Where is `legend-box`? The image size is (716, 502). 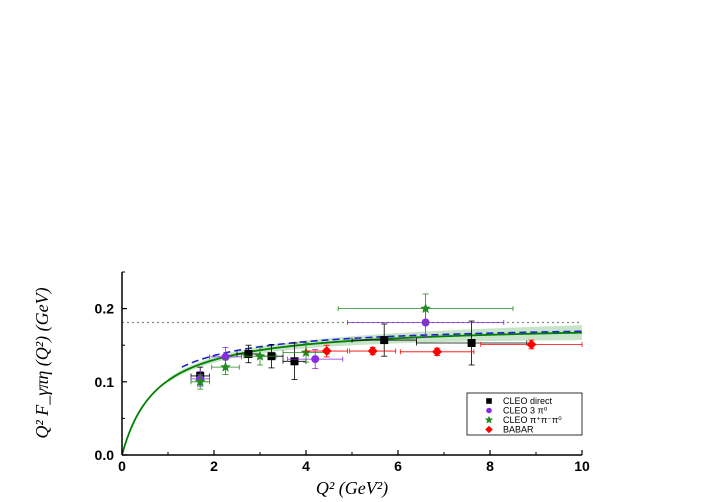
legend-box is located at coordinates (524, 414).